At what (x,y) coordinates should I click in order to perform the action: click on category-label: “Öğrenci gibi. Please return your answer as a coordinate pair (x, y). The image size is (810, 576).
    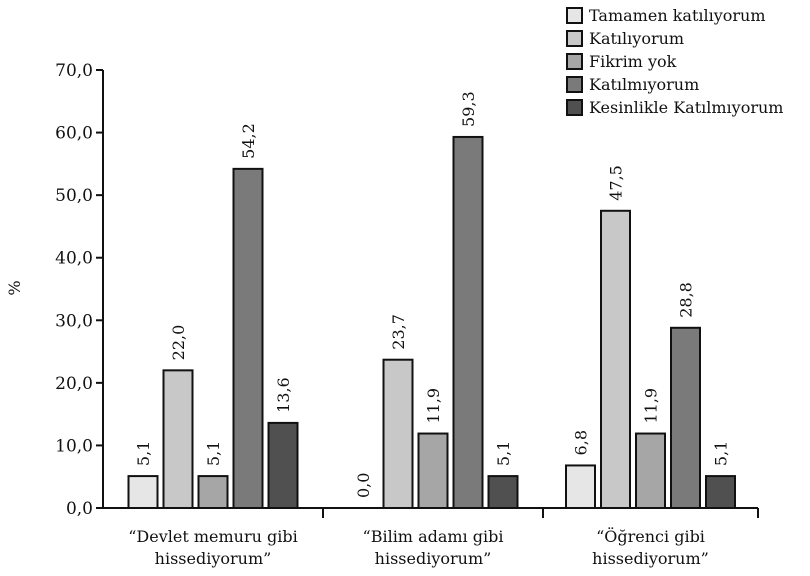
    Looking at the image, I should click on (650, 536).